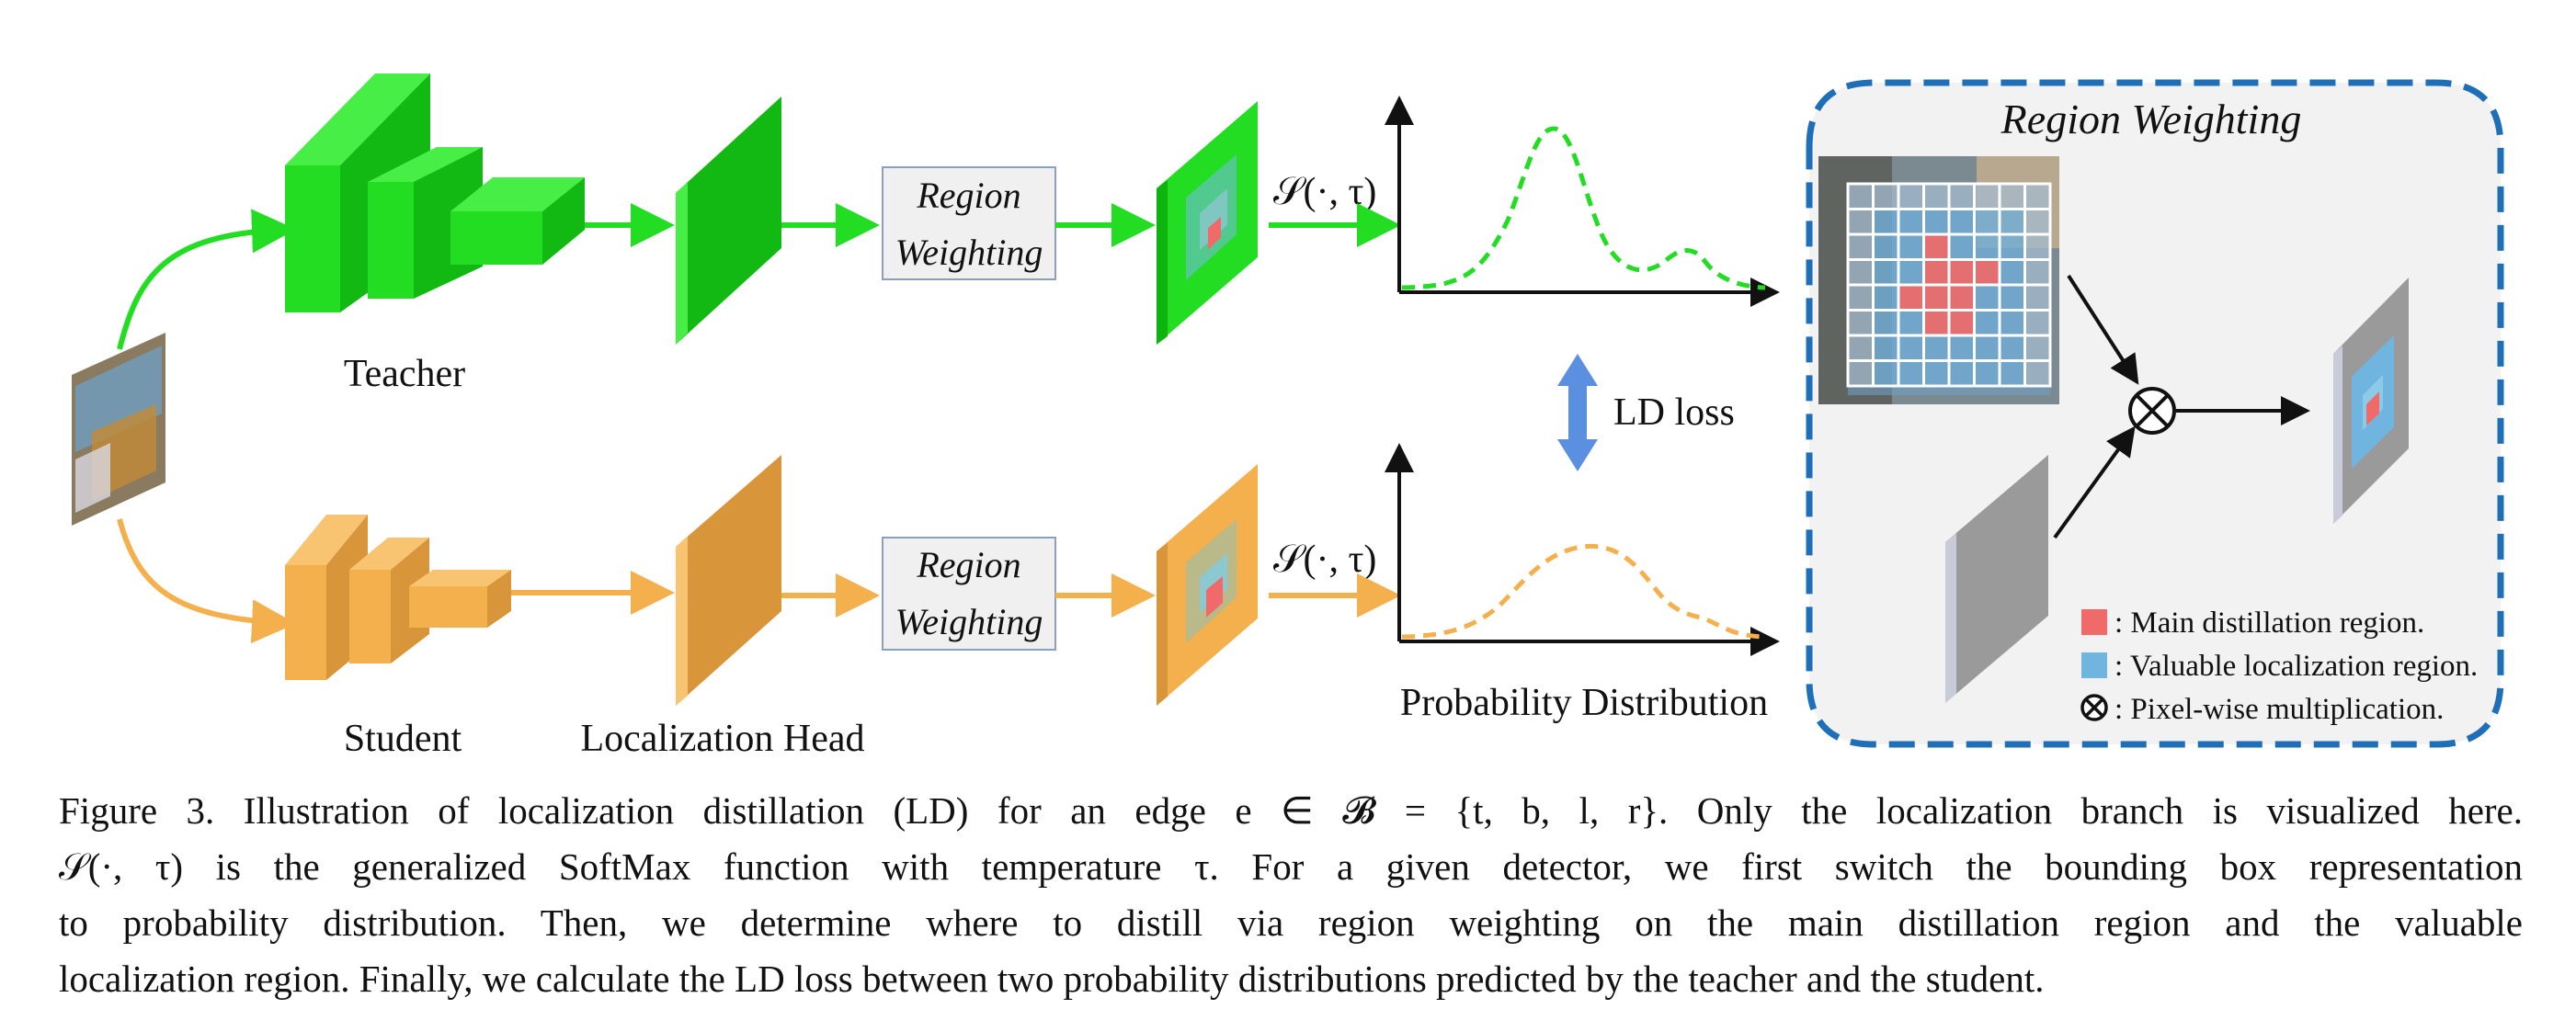  I want to click on teacher-rw-label-1: Region, so click(968, 195).